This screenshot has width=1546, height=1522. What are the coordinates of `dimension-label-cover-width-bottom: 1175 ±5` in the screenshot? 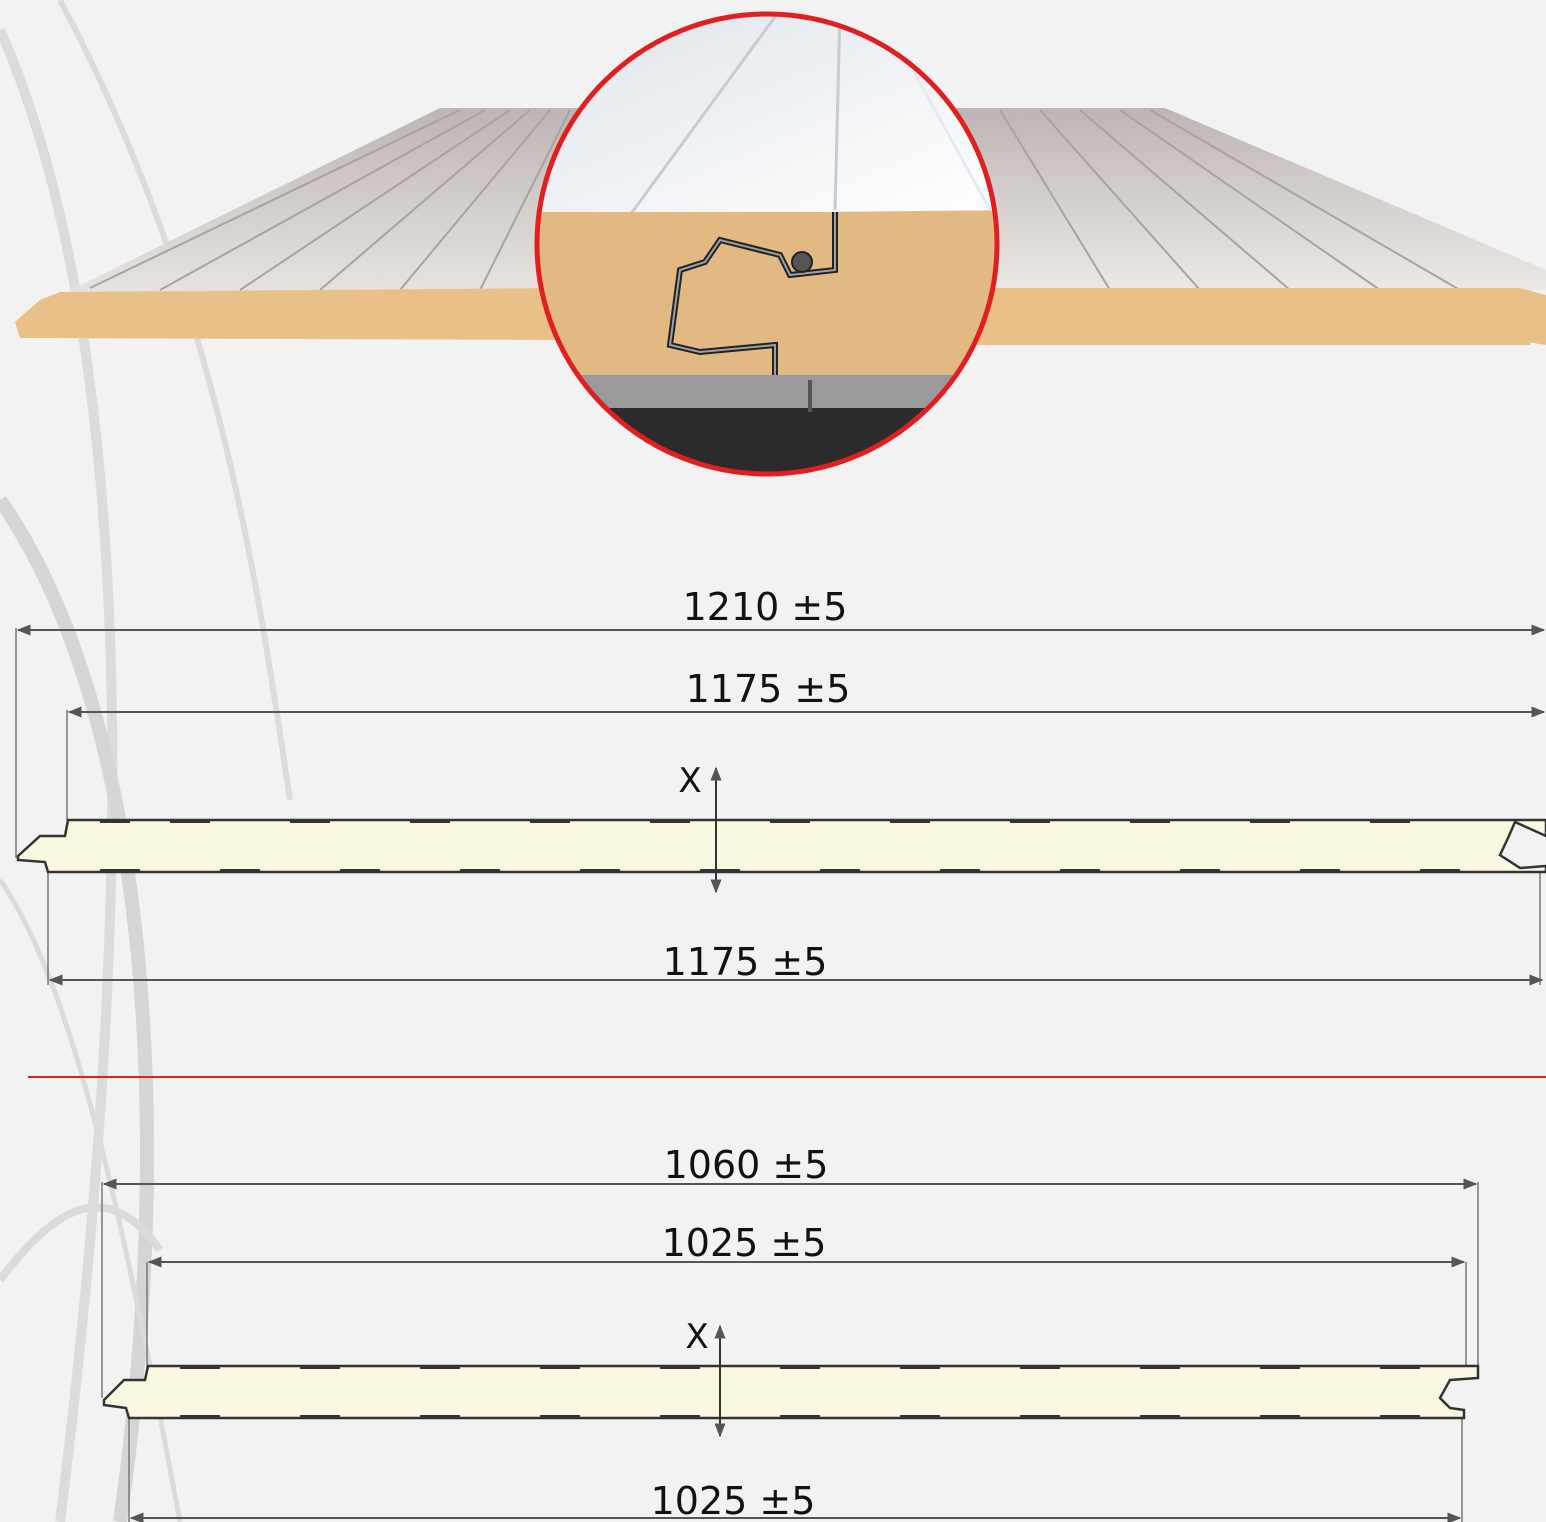 It's located at (745, 962).